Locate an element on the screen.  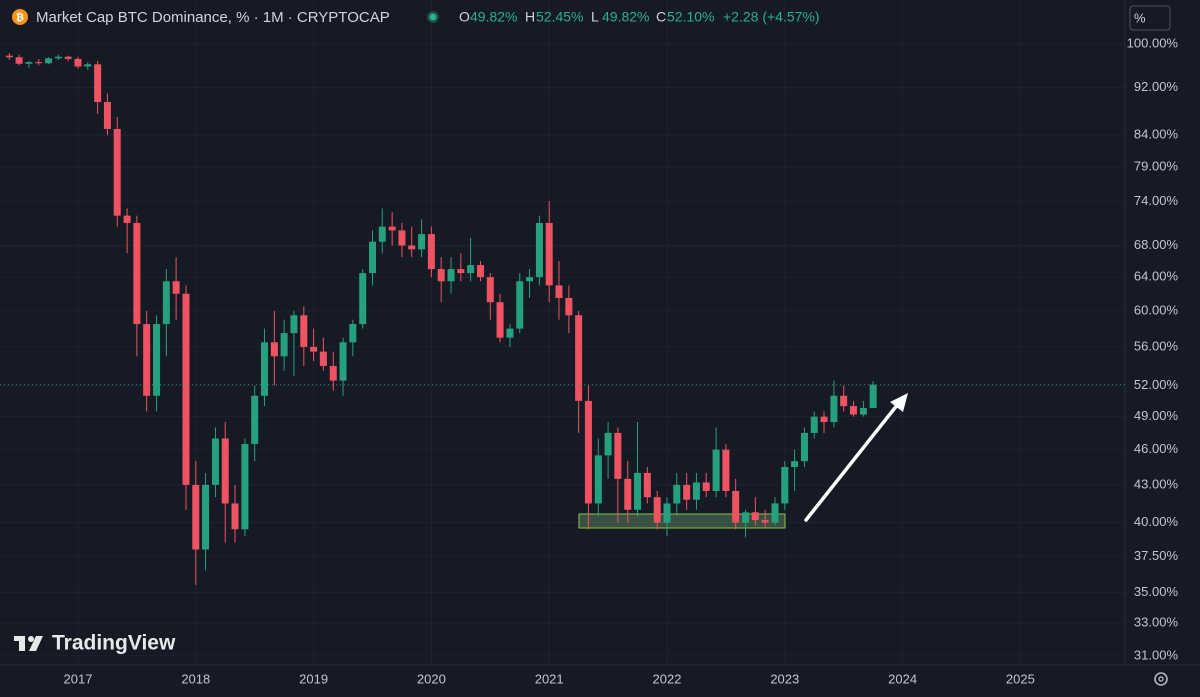
y-tick-label: 79.00% is located at coordinates (1156, 166).